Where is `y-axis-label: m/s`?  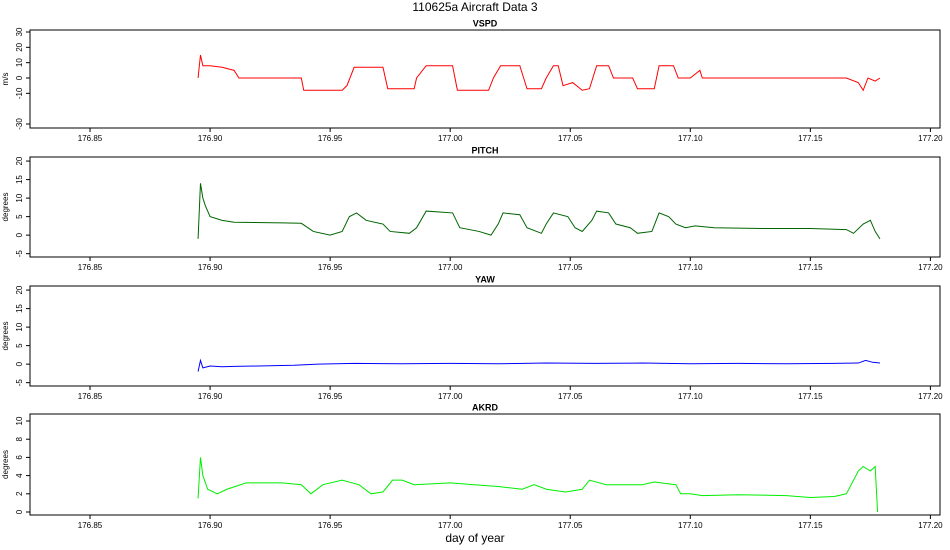 y-axis-label: m/s is located at coordinates (5, 79).